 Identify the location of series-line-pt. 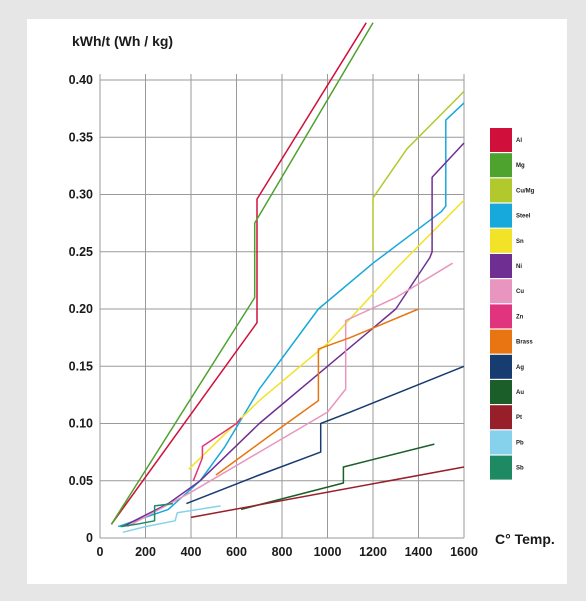
(327, 492).